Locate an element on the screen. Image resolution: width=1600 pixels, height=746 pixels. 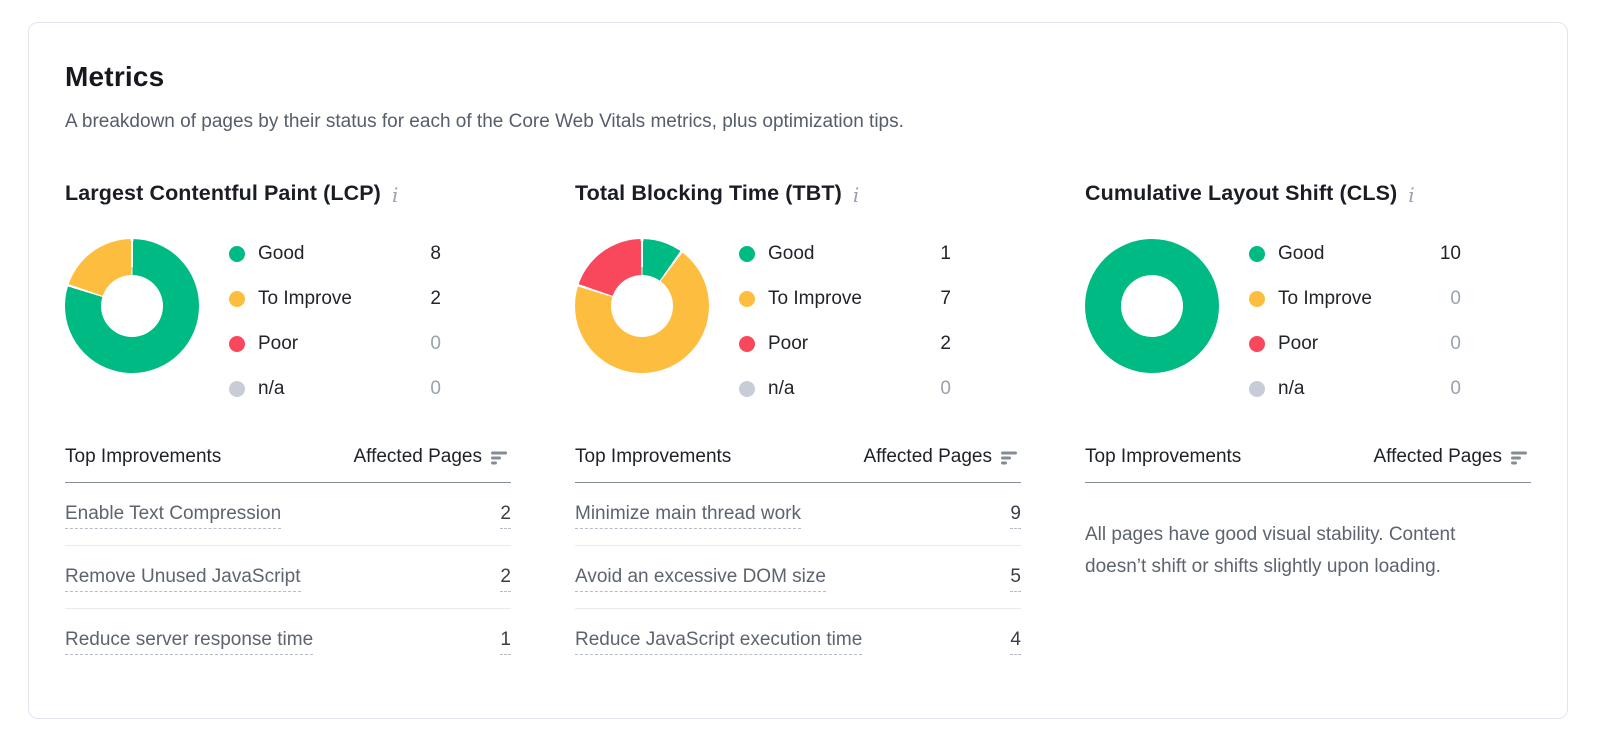
tbt-donut-chart is located at coordinates (642, 306).